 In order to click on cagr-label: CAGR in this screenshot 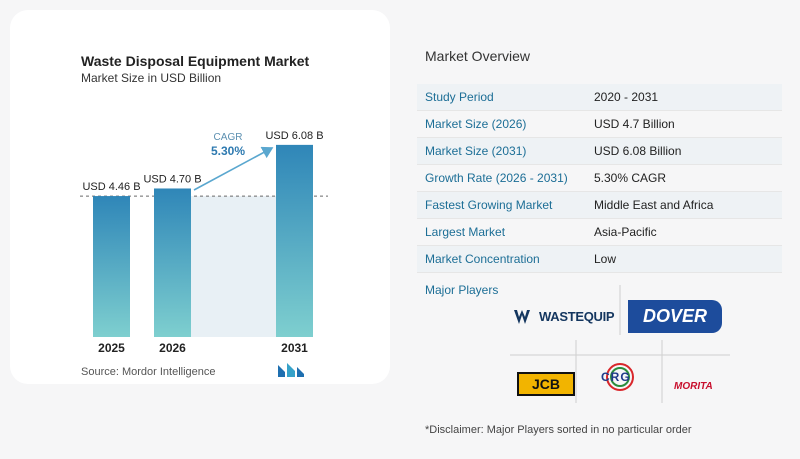, I will do `click(228, 137)`.